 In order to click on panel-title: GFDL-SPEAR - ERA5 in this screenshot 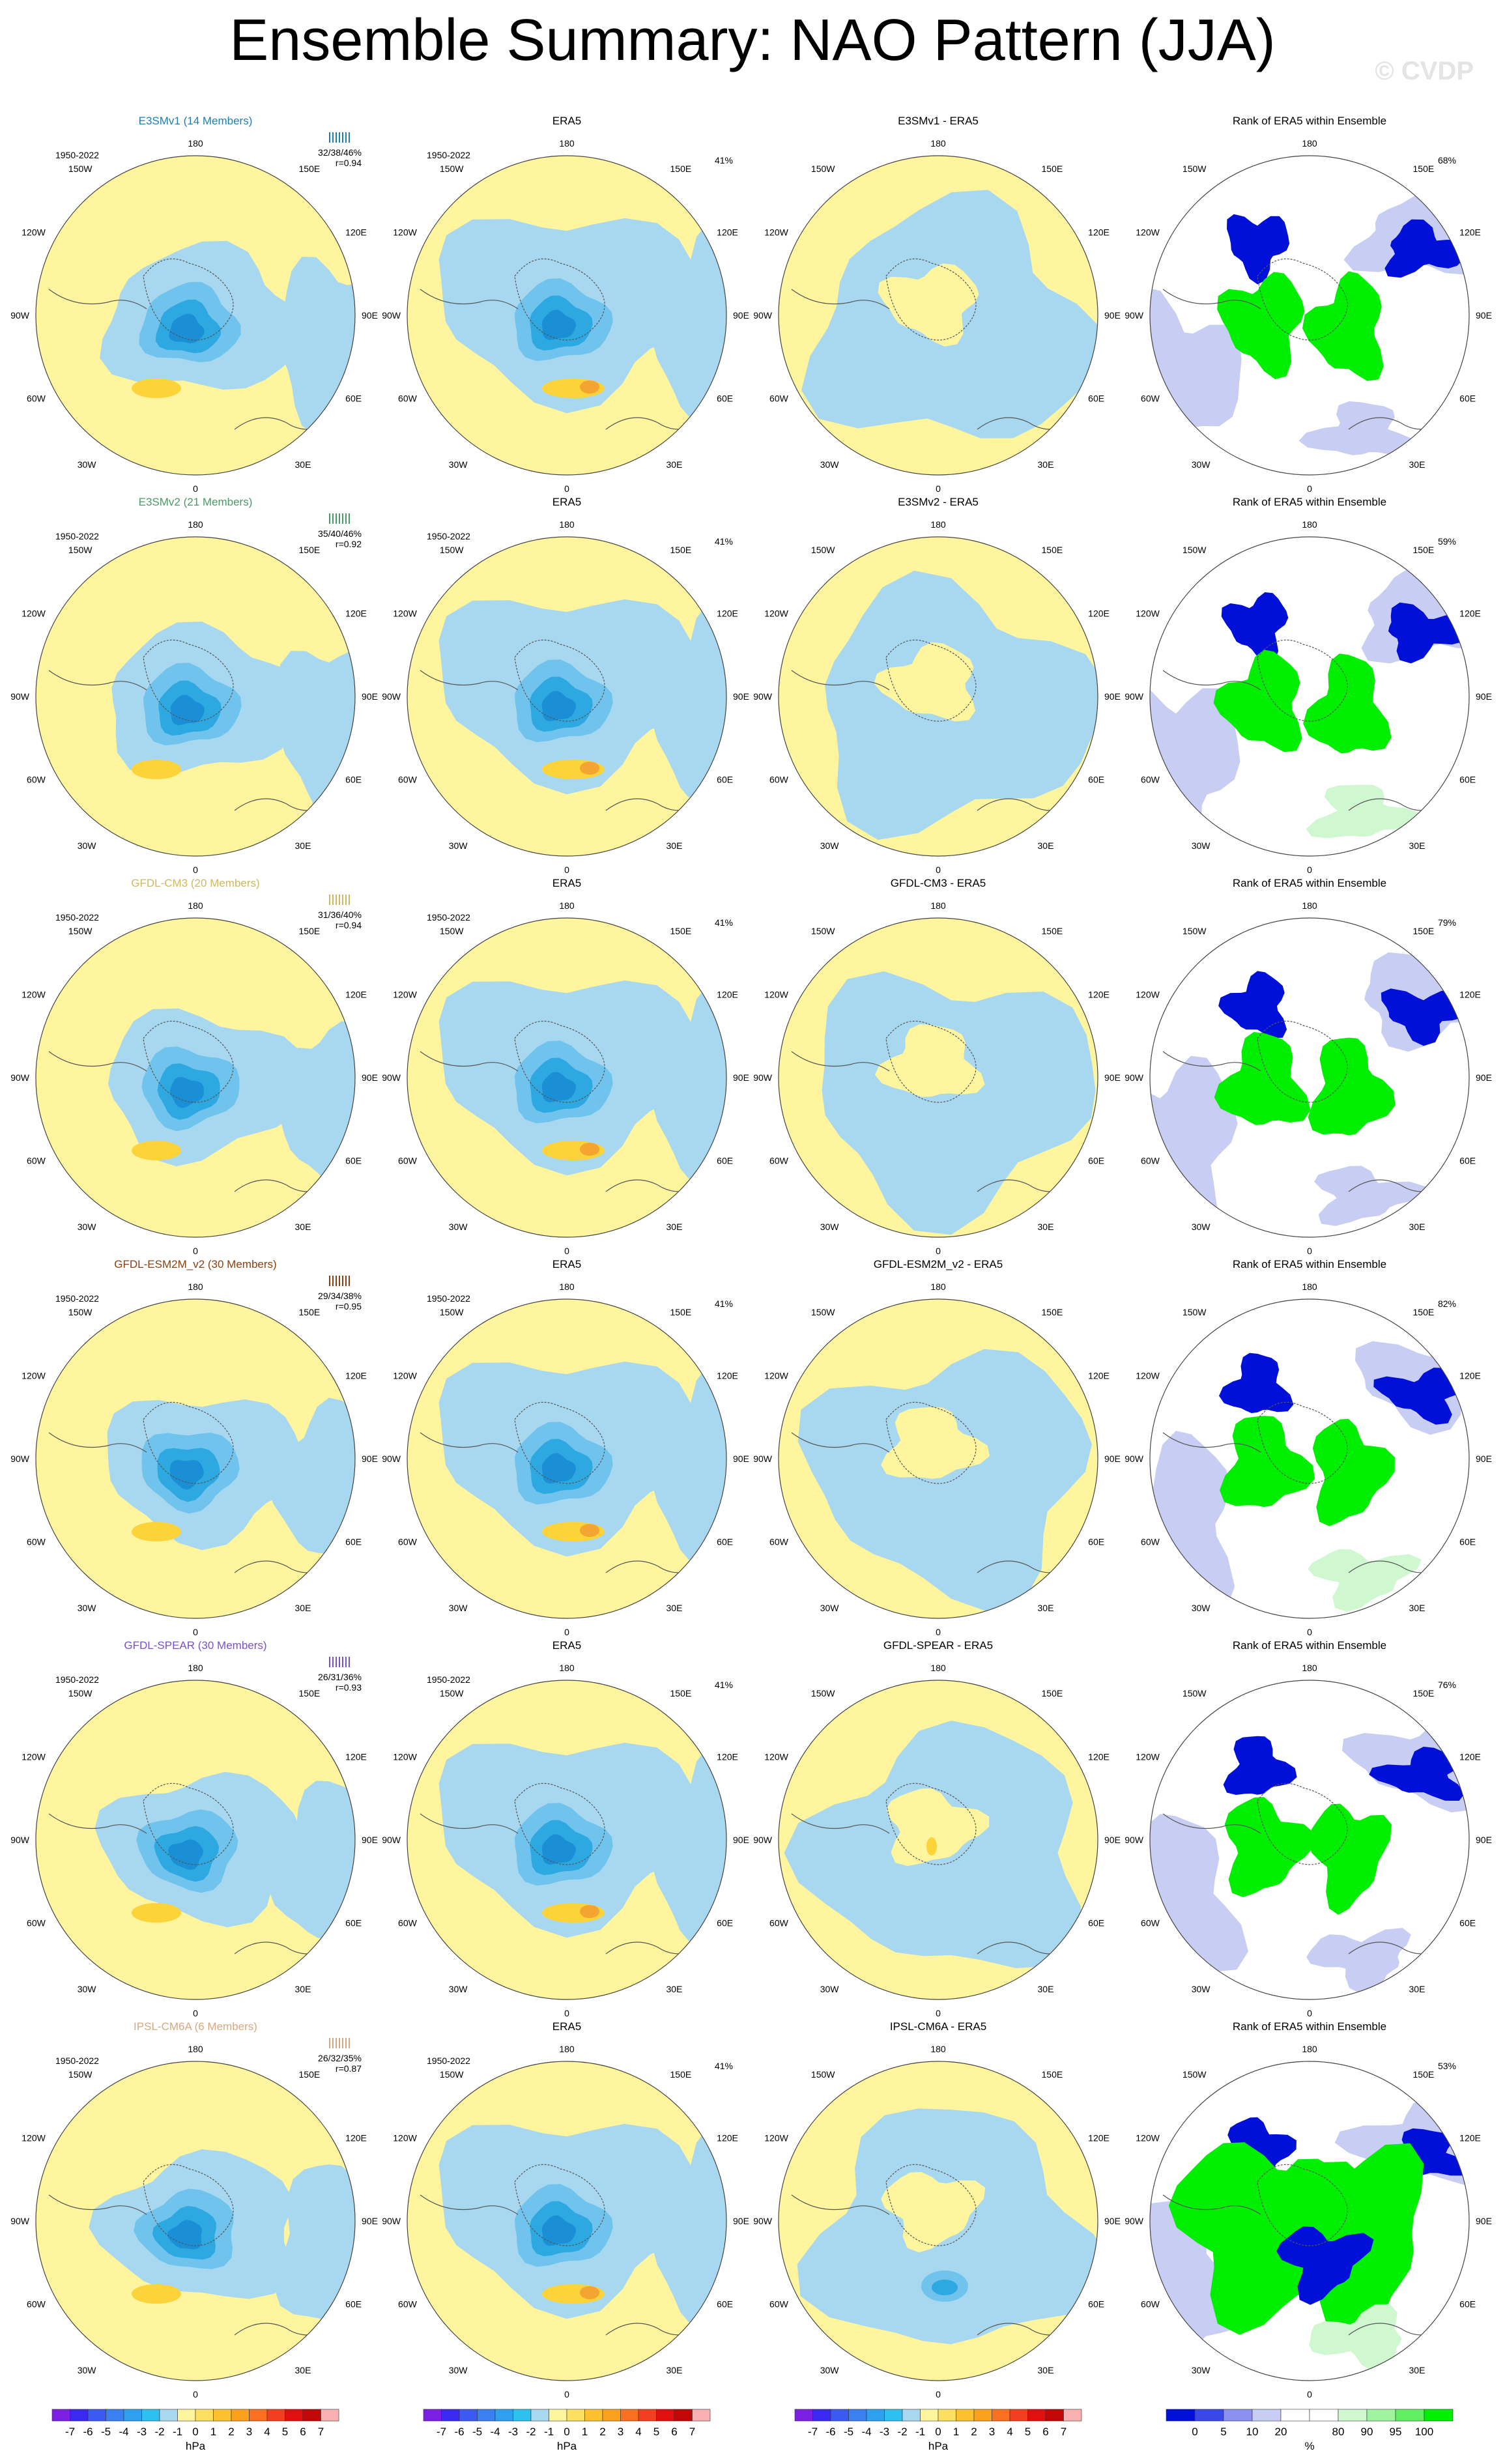, I will do `click(938, 1645)`.